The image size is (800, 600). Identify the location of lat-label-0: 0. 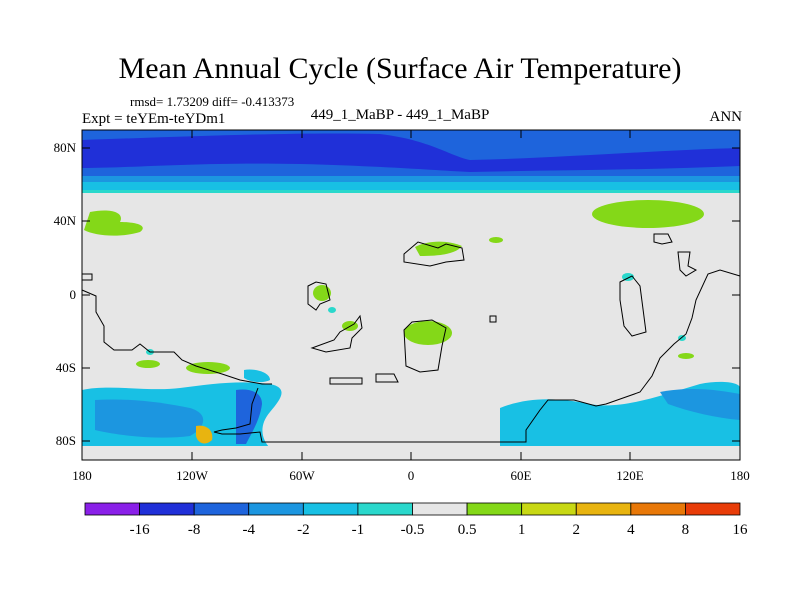
(73, 294).